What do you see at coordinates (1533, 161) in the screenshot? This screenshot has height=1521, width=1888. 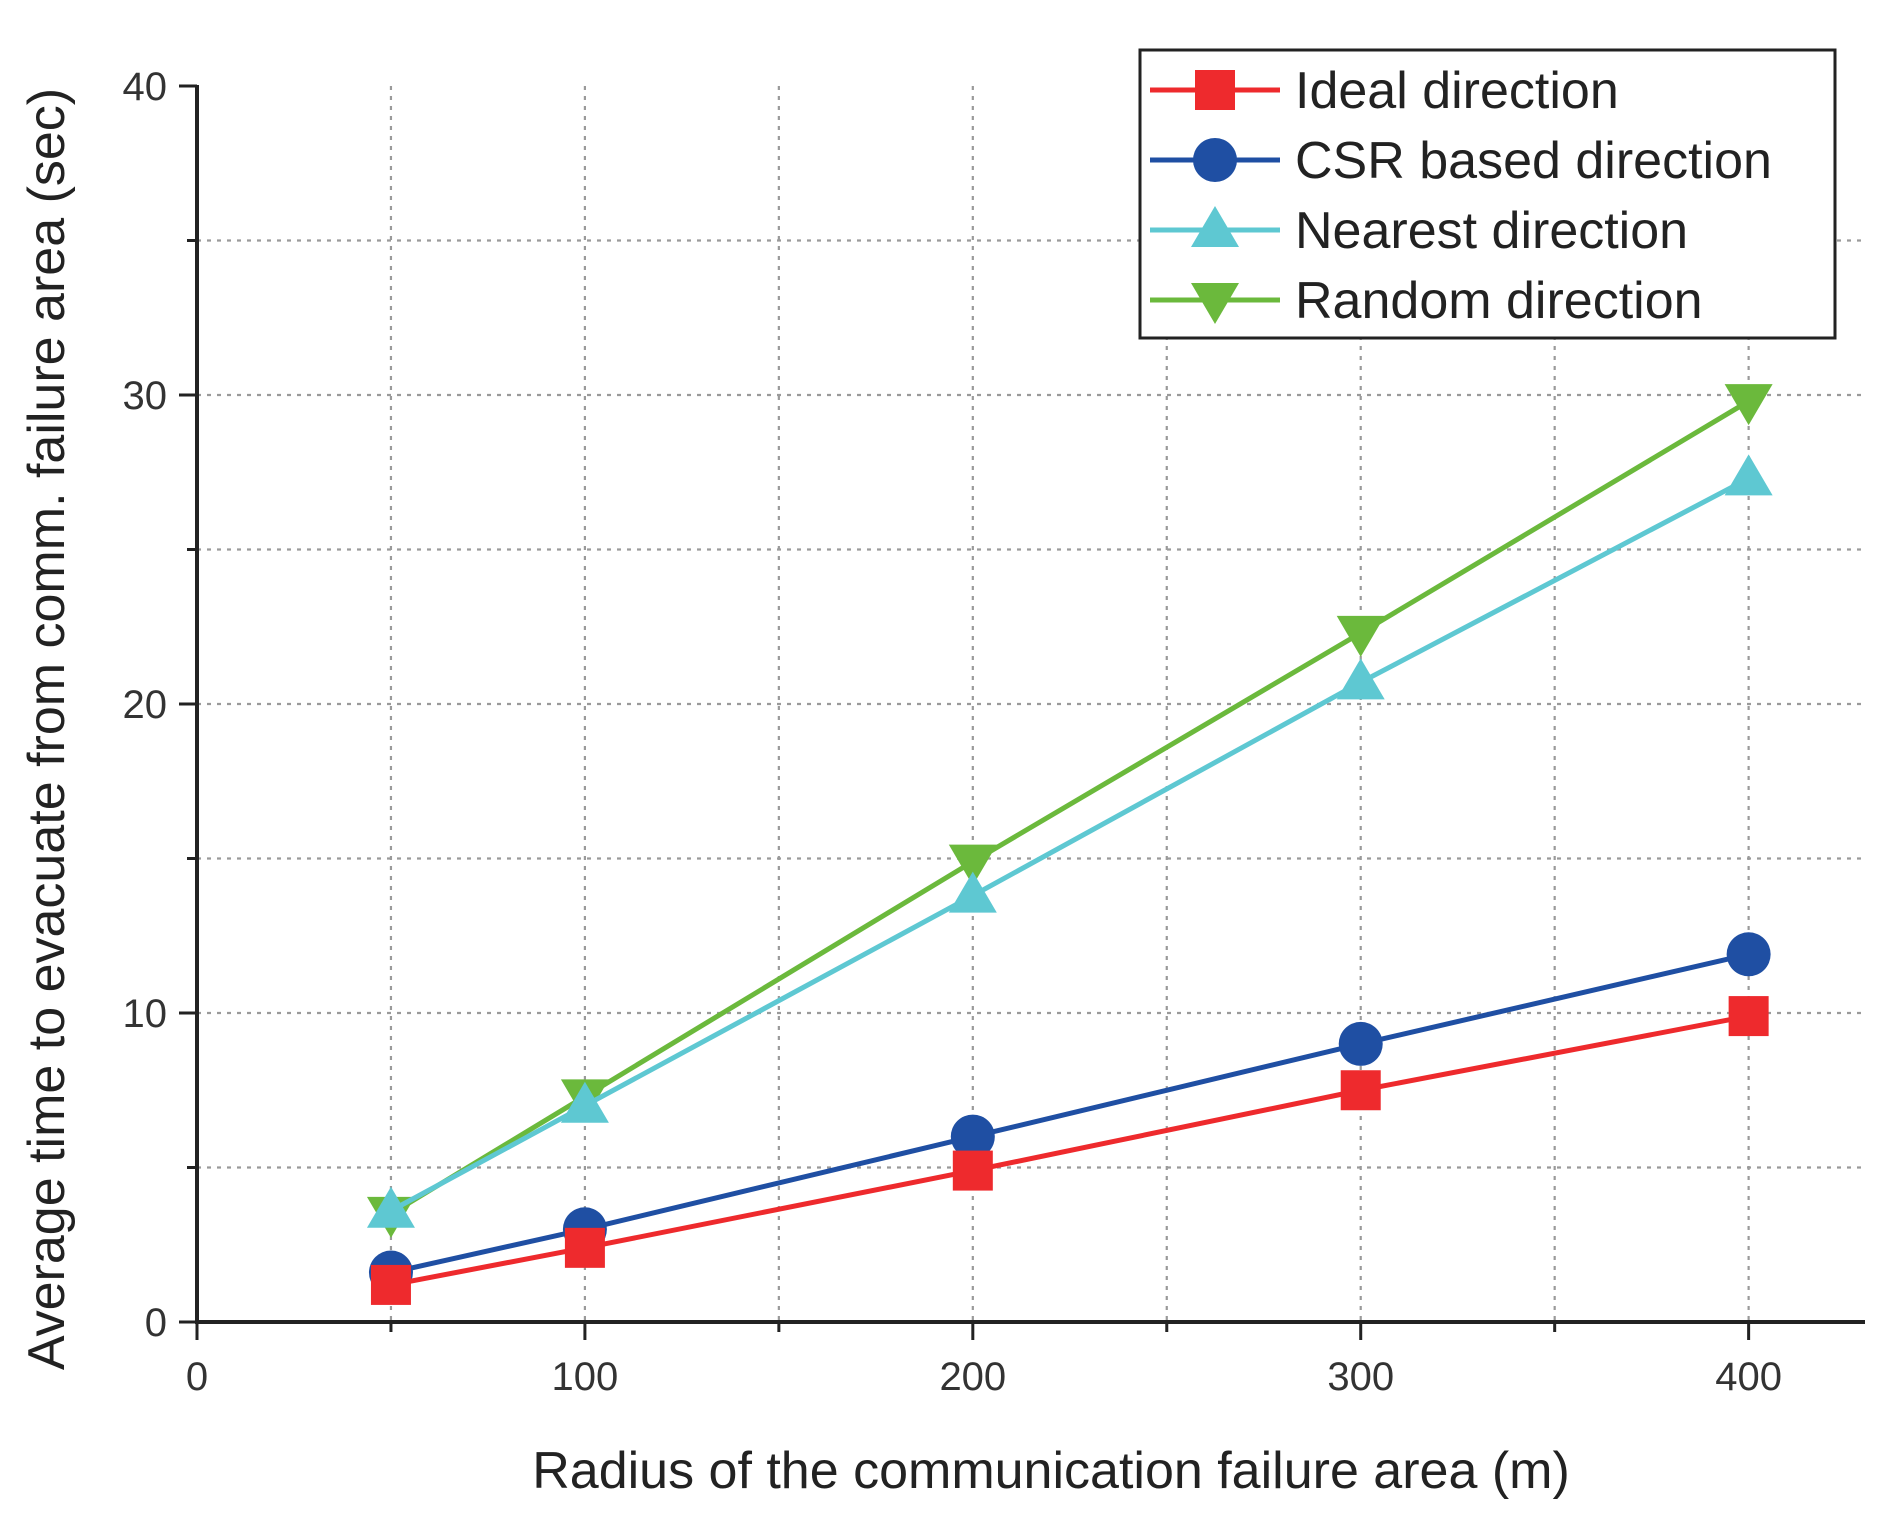 I see `legend-label: CSR based direction` at bounding box center [1533, 161].